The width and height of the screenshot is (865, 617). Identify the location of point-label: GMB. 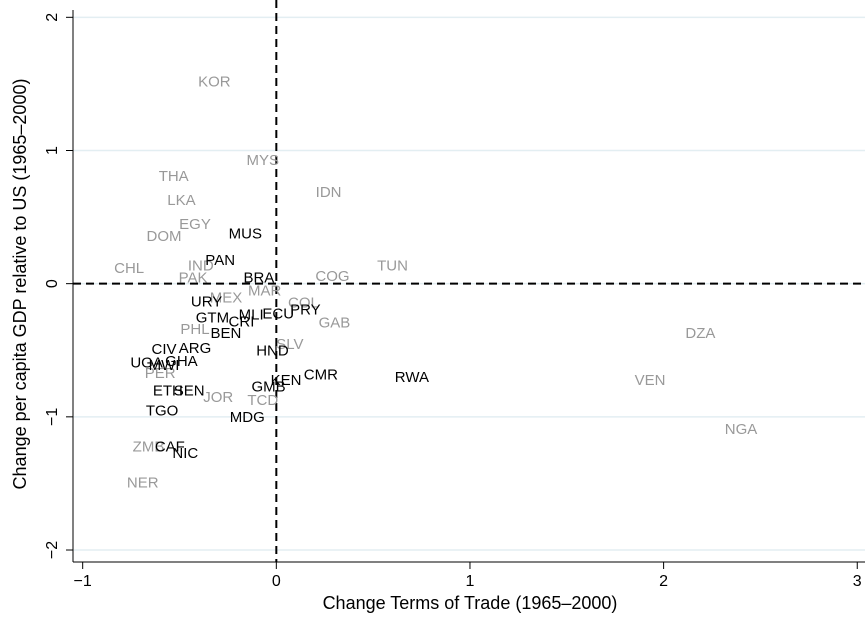
(268, 387).